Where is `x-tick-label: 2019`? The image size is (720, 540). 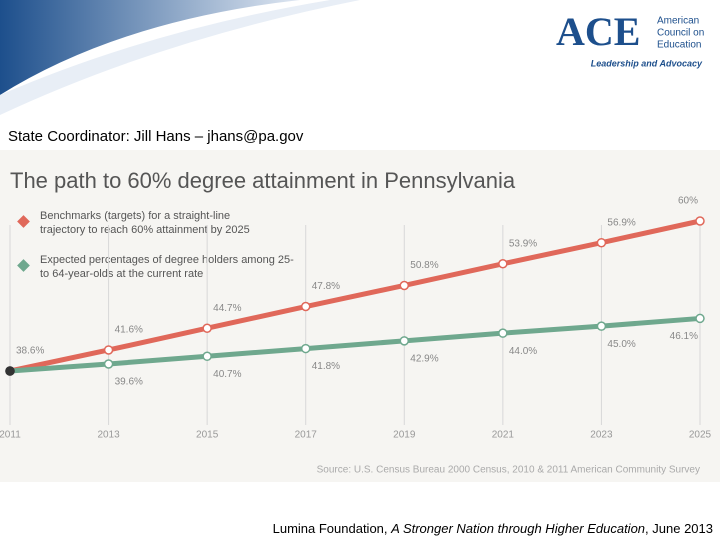
x-tick-label: 2019 is located at coordinates (404, 435).